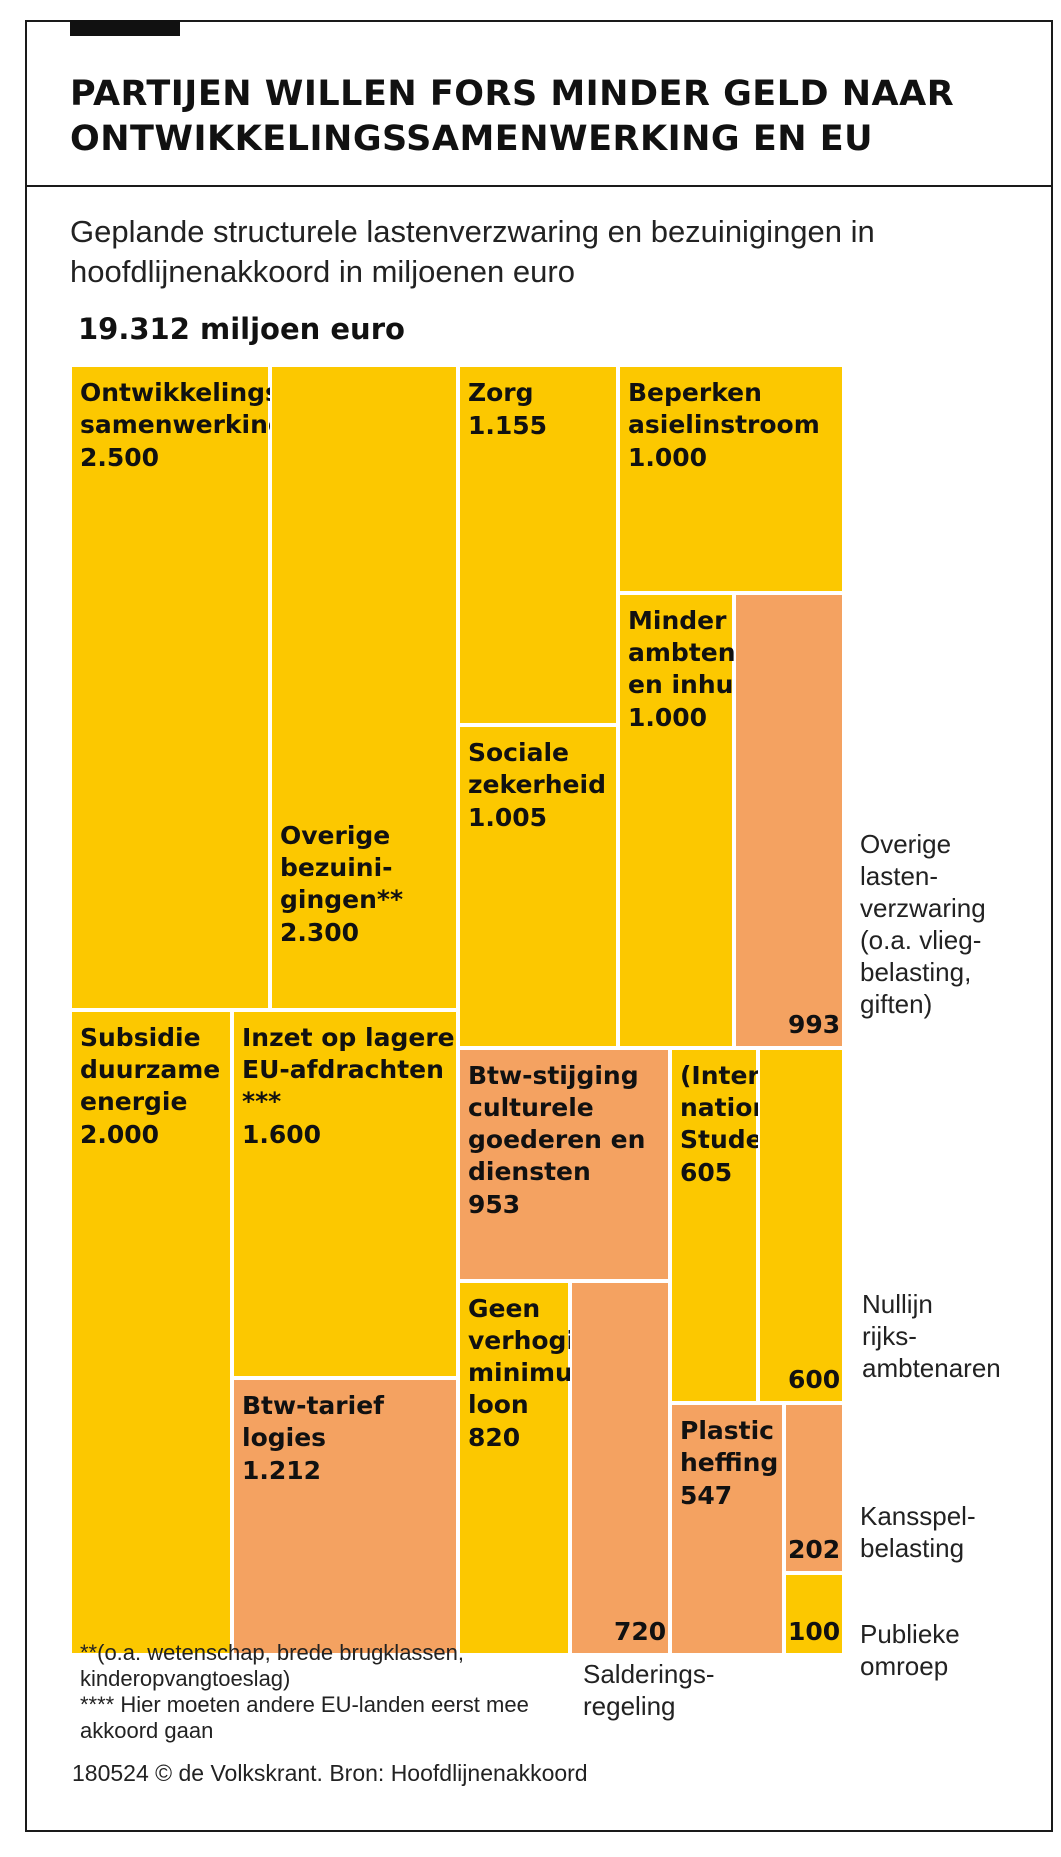 The image size is (1061, 1857). What do you see at coordinates (348, 1069) in the screenshot?
I see `tile-label: Inzet op lagere EU-afdrachten ***` at bounding box center [348, 1069].